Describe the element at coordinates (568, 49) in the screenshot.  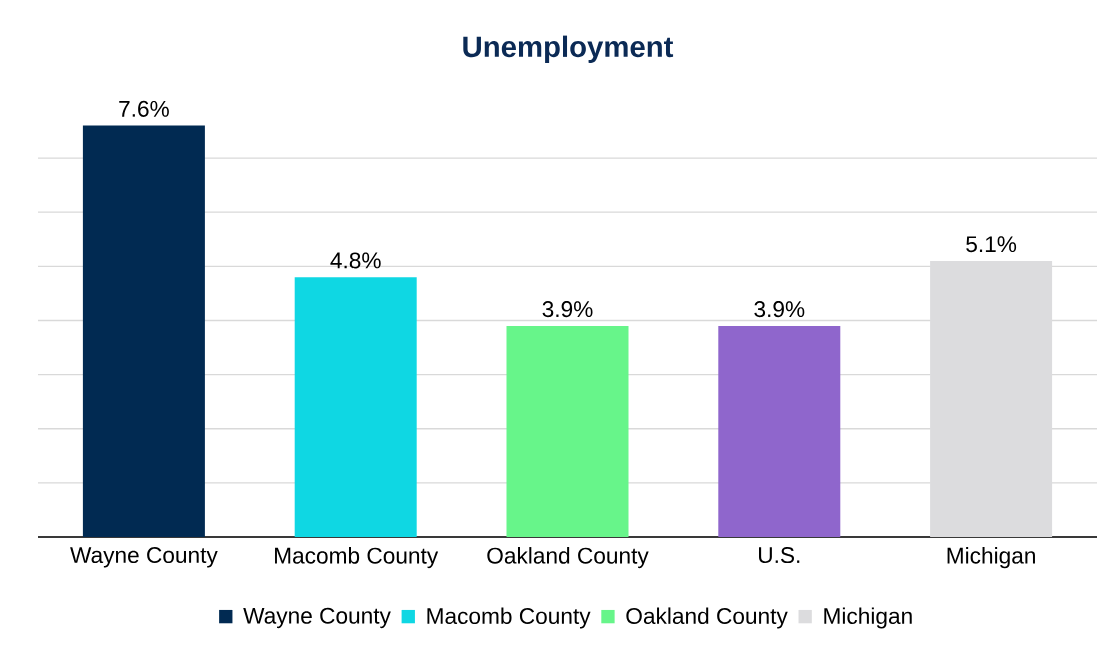
I see `chart-title: Unemployment` at that location.